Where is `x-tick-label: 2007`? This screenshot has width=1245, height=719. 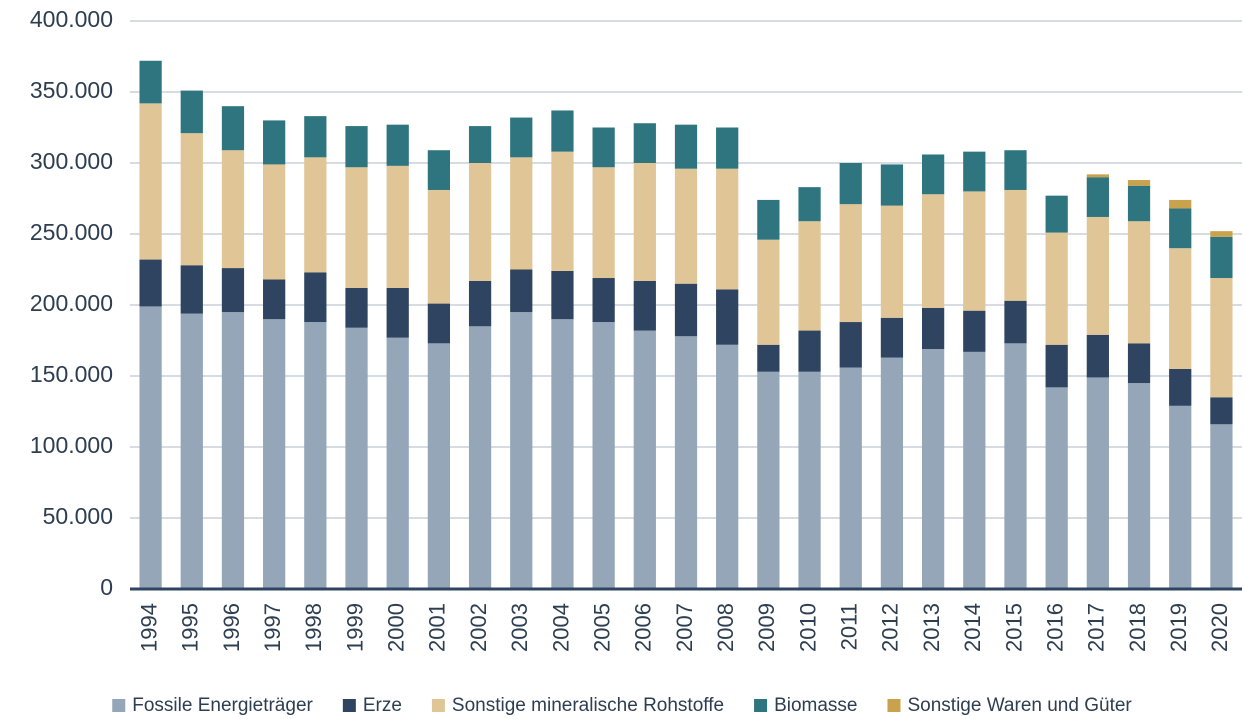 x-tick-label: 2007 is located at coordinates (684, 627).